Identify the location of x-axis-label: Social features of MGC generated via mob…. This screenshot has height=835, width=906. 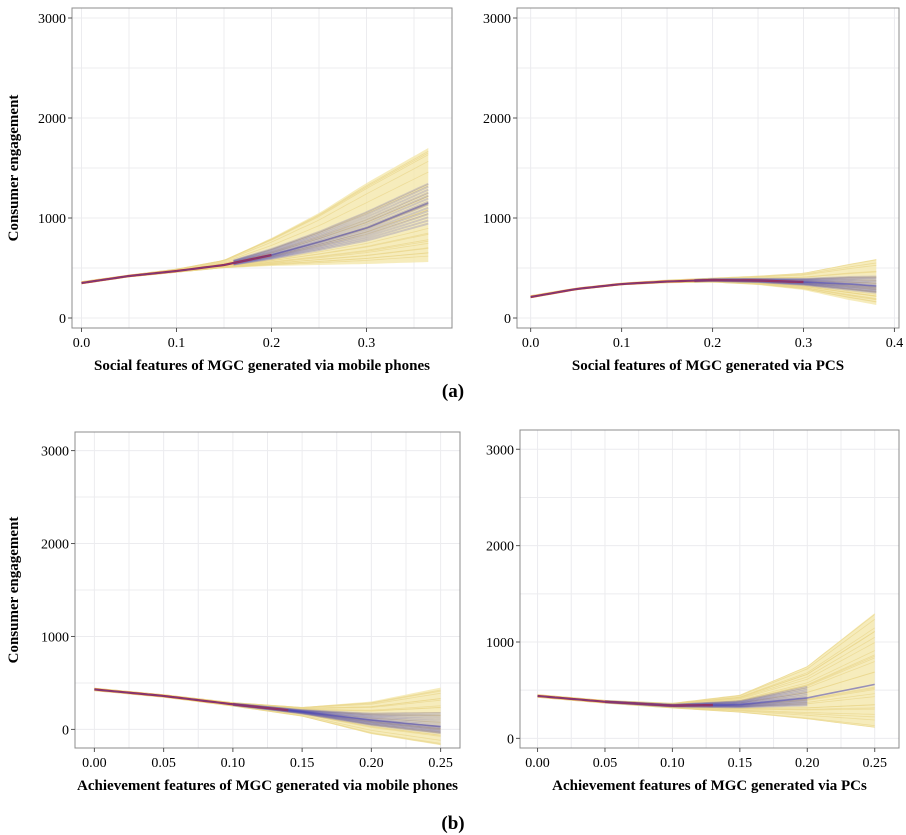
(262, 366).